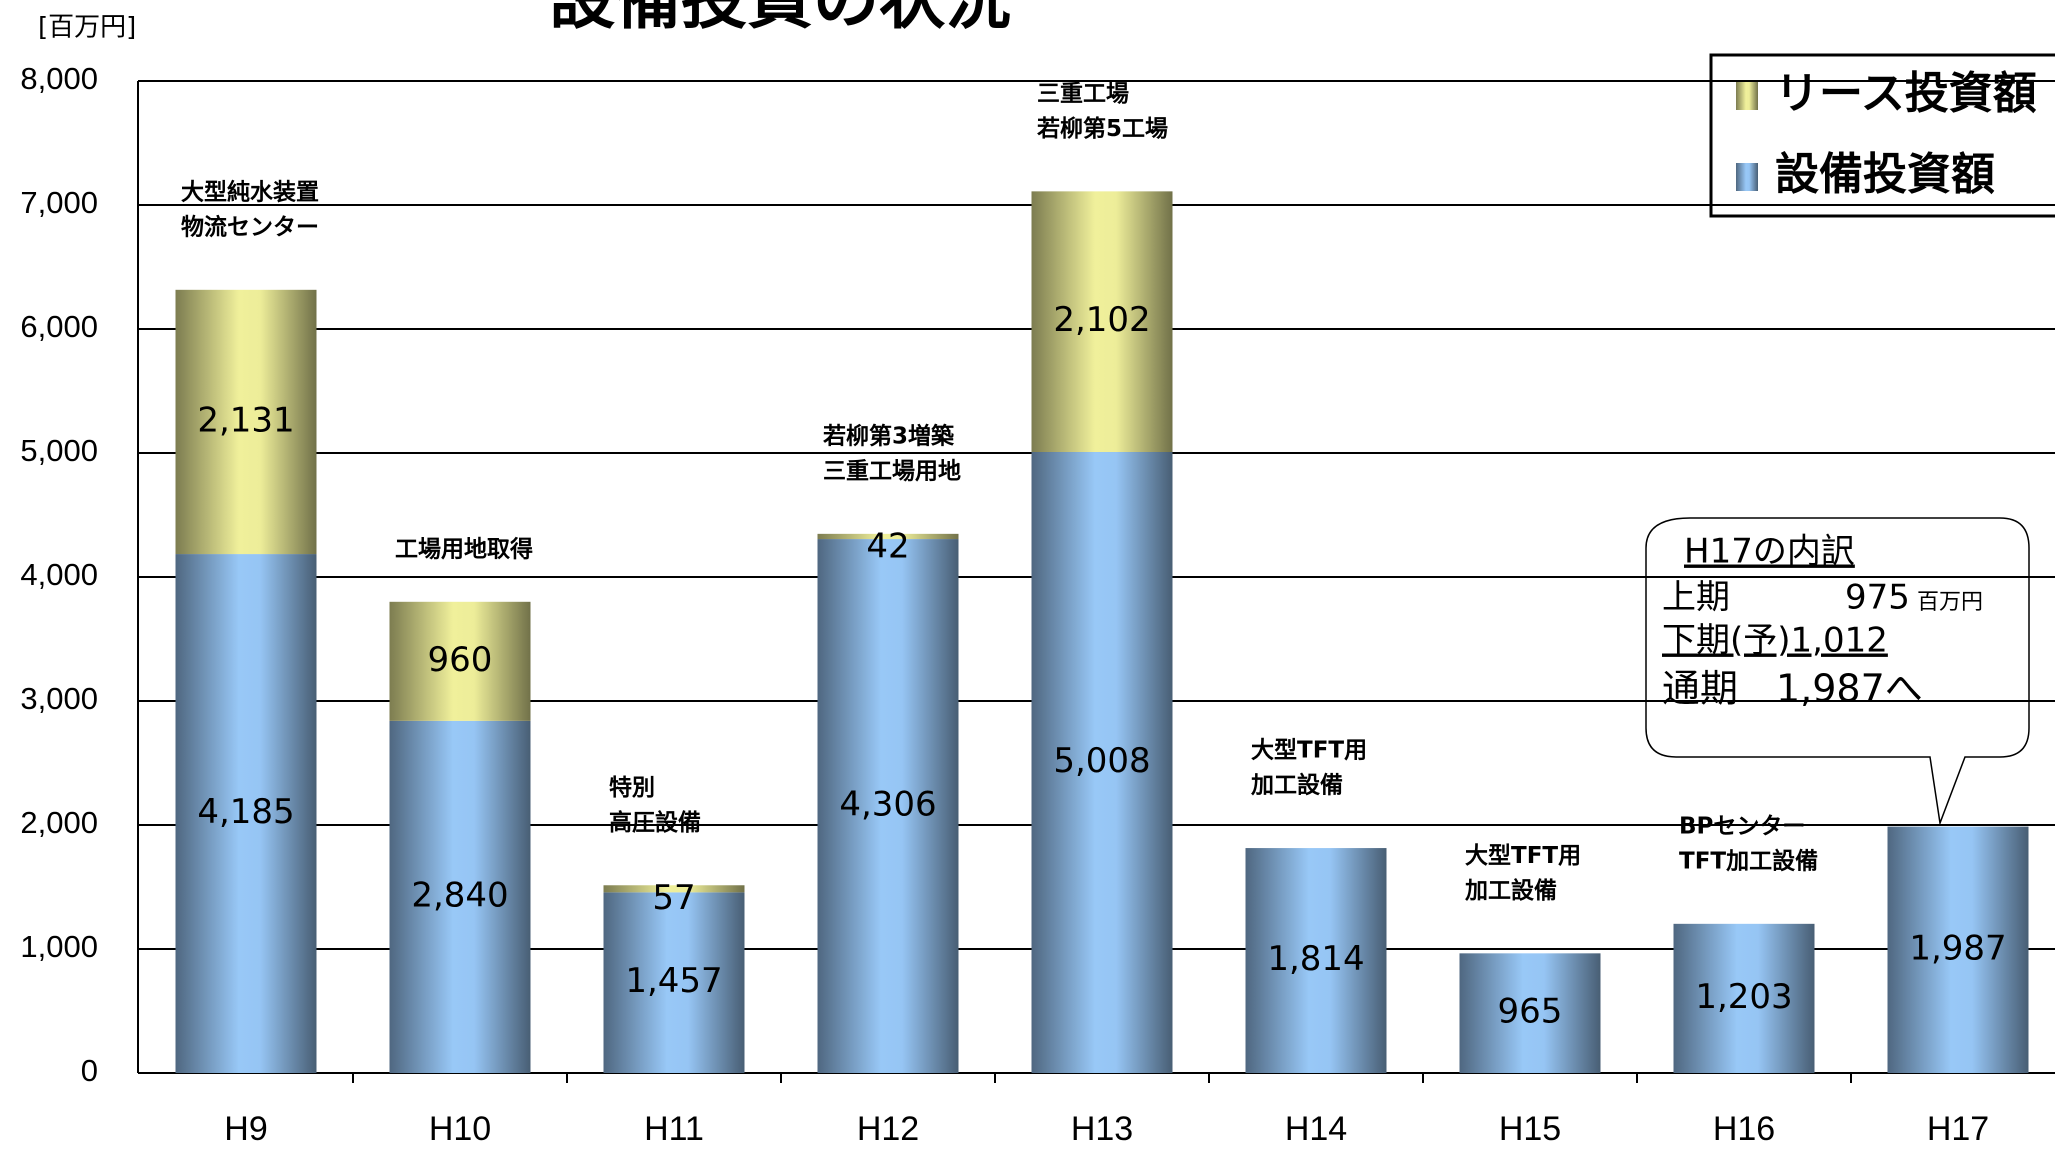 The height and width of the screenshot is (1149, 2055). I want to click on bar-note: 工場用地取得, so click(464, 548).